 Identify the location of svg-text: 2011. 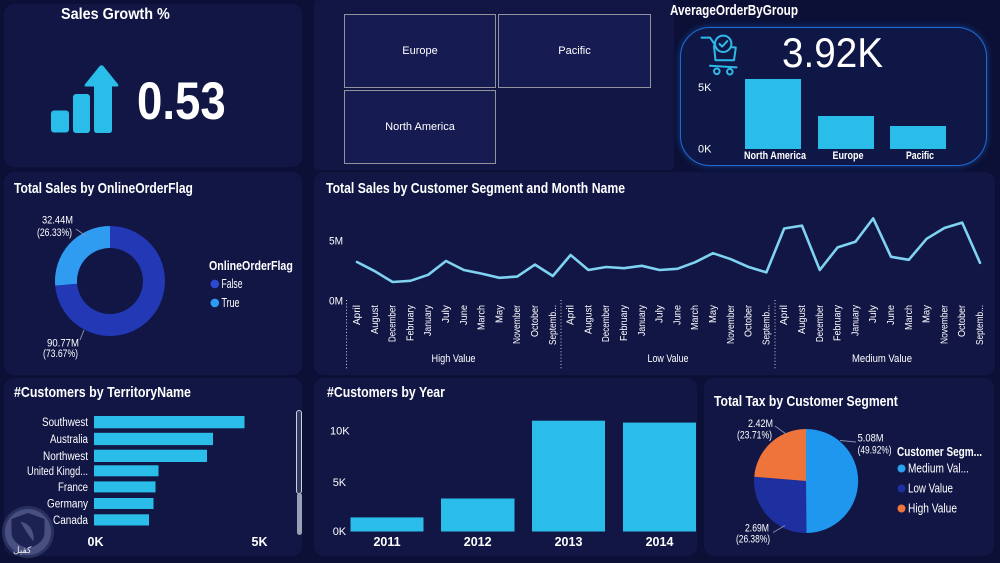
(386, 542).